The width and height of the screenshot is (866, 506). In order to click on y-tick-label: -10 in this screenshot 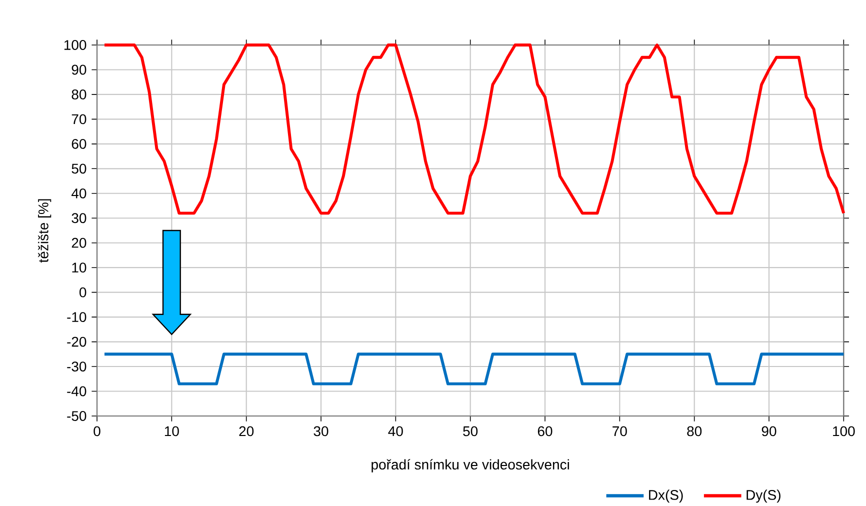, I will do `click(76, 317)`.